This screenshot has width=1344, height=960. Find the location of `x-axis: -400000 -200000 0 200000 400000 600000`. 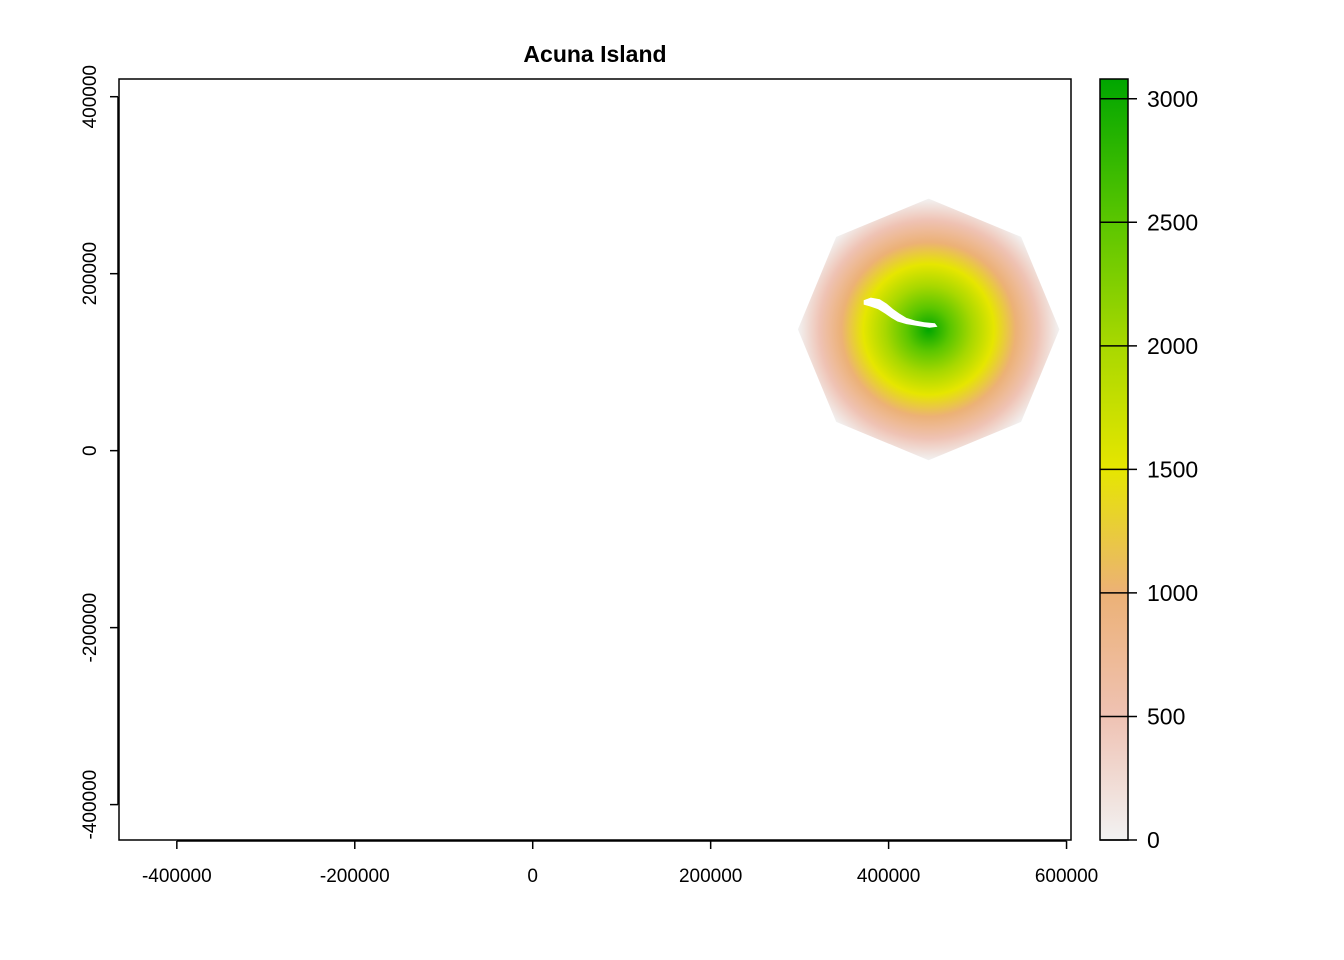

x-axis: -400000 -200000 0 200000 400000 600000 is located at coordinates (620, 863).